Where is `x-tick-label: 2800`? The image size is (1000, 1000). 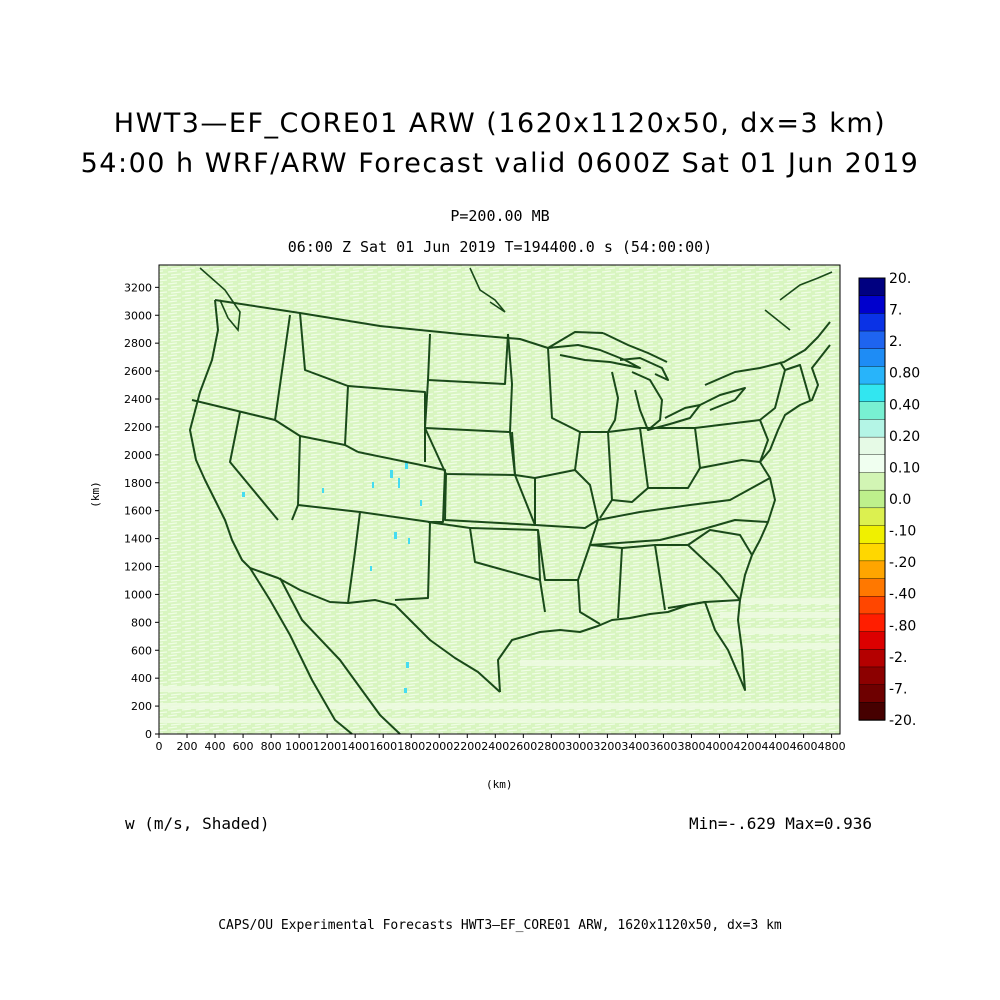
x-tick-label: 2800 is located at coordinates (551, 746).